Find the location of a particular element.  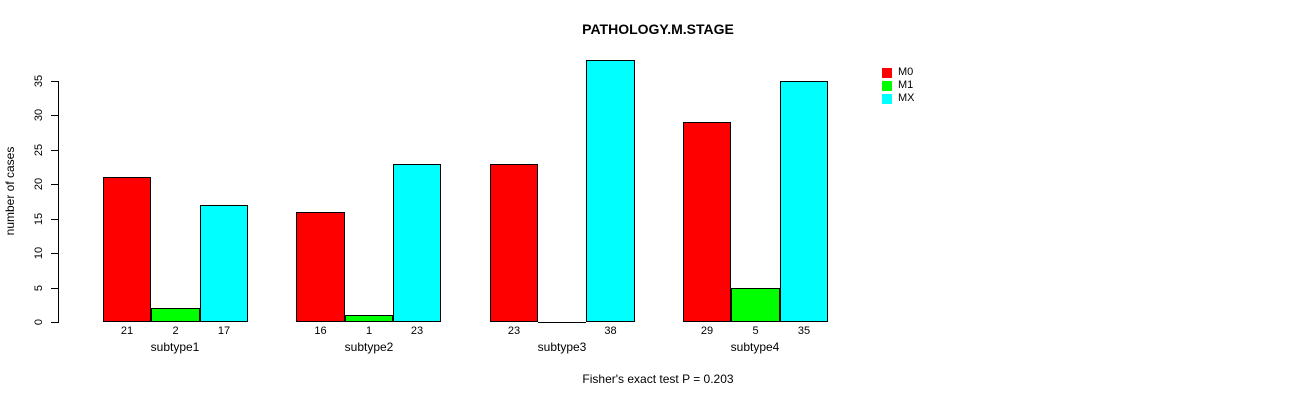

y-tick-label: 30 is located at coordinates (39, 115).